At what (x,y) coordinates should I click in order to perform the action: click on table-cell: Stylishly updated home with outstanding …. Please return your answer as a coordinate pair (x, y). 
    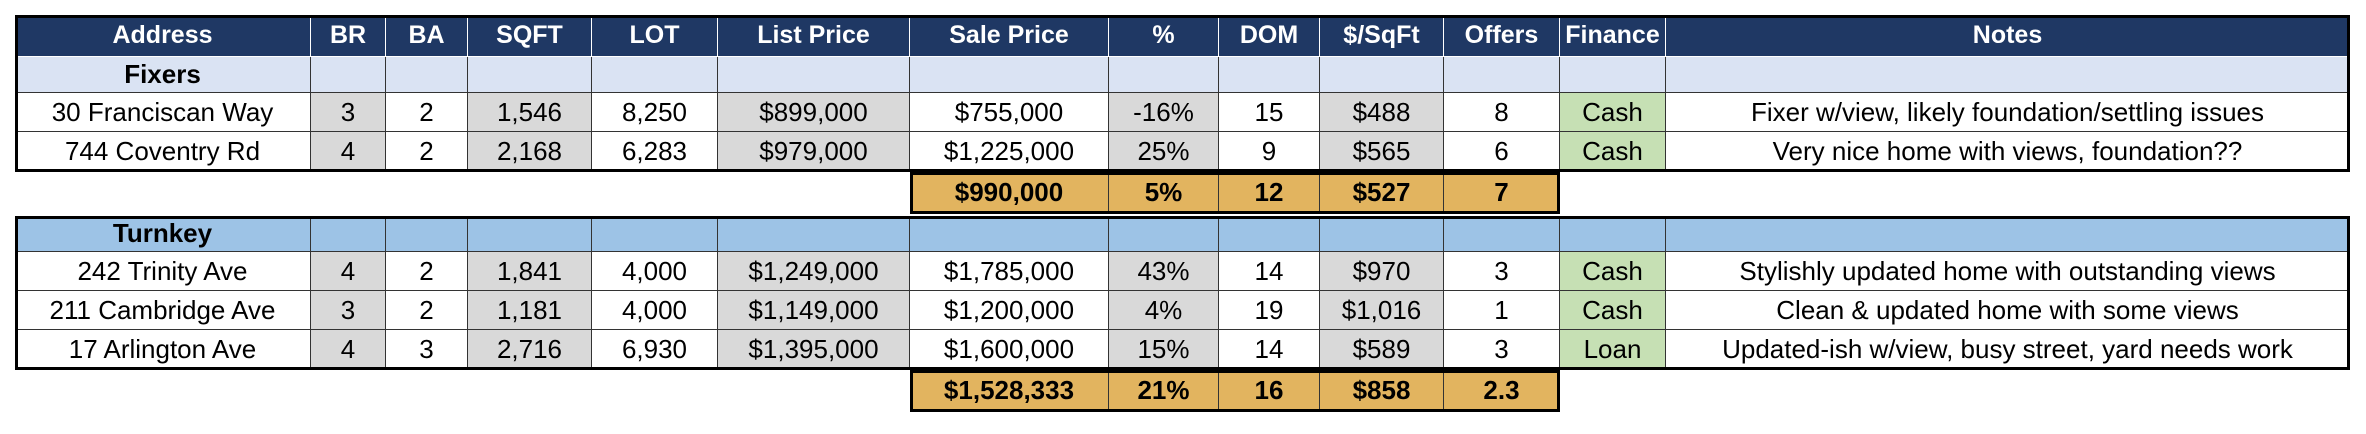
    Looking at the image, I should click on (2008, 271).